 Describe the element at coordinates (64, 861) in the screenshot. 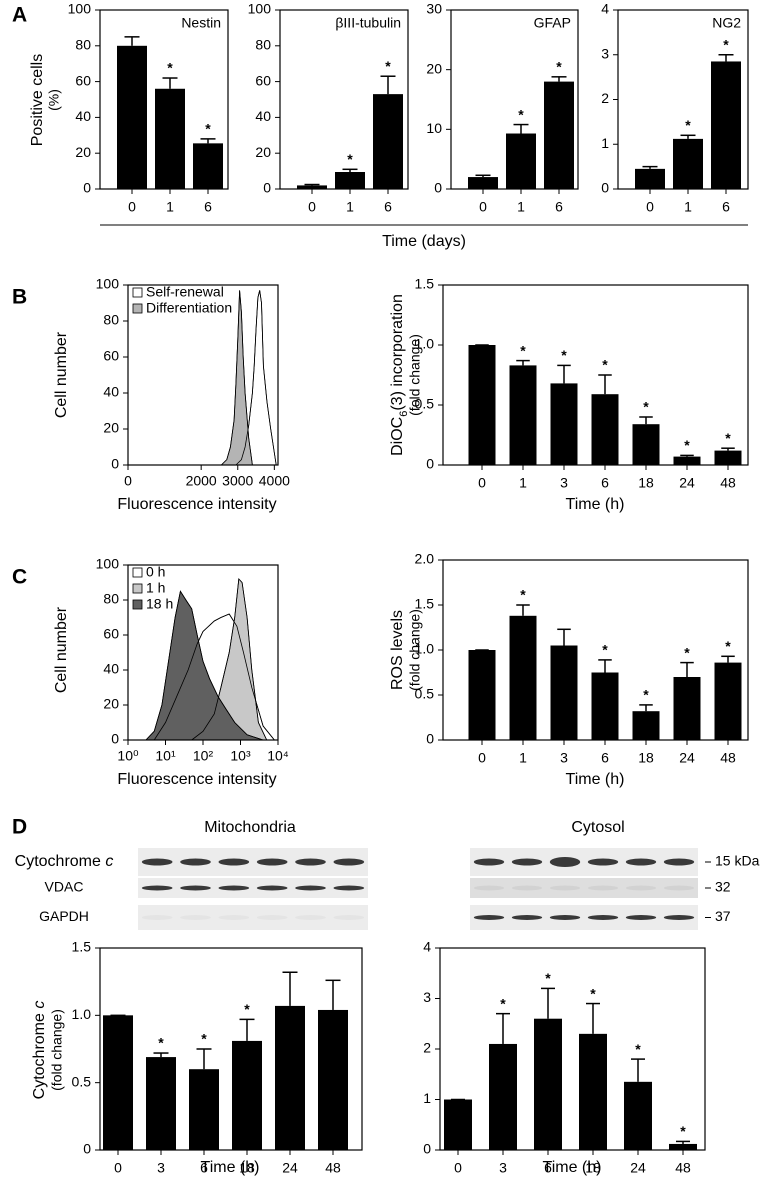

I see `blot-row-label: Cytochrome c` at that location.